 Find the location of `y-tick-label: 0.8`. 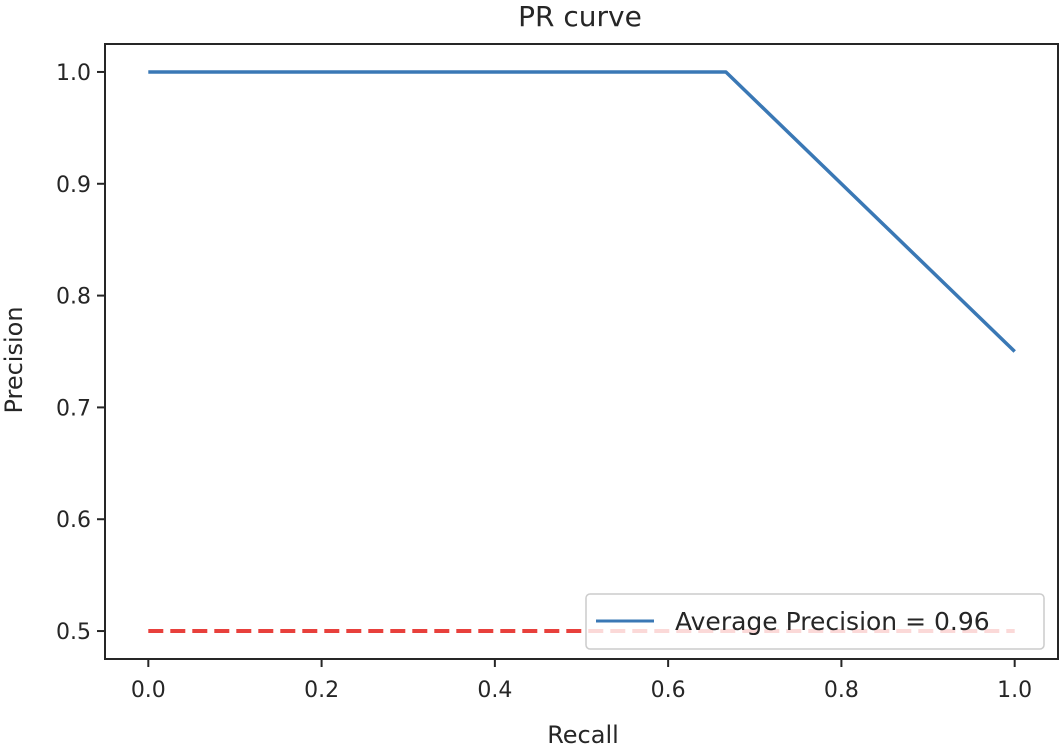

y-tick-label: 0.8 is located at coordinates (73, 297).